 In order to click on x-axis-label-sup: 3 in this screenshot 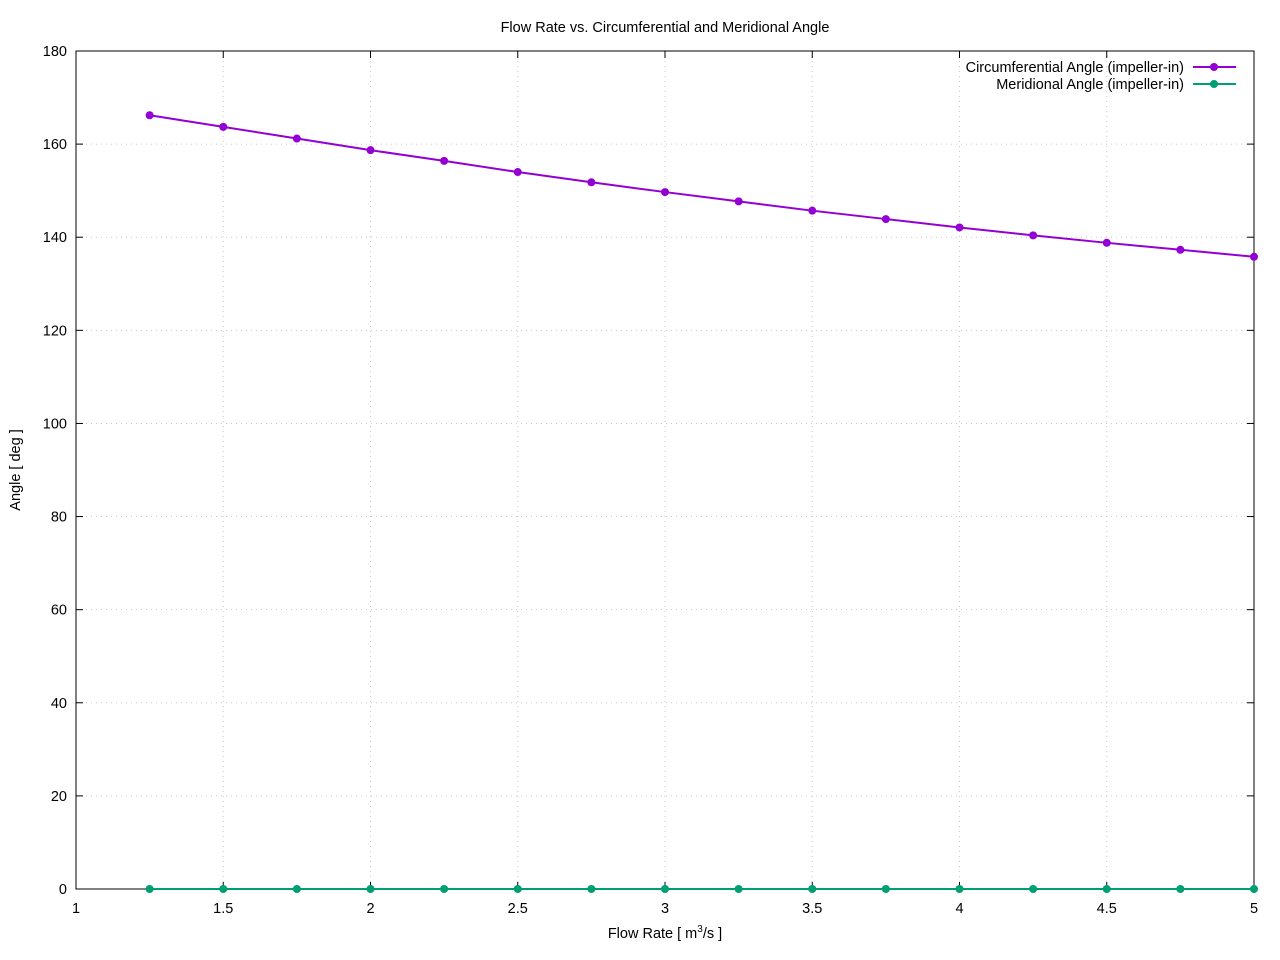, I will do `click(700, 929)`.